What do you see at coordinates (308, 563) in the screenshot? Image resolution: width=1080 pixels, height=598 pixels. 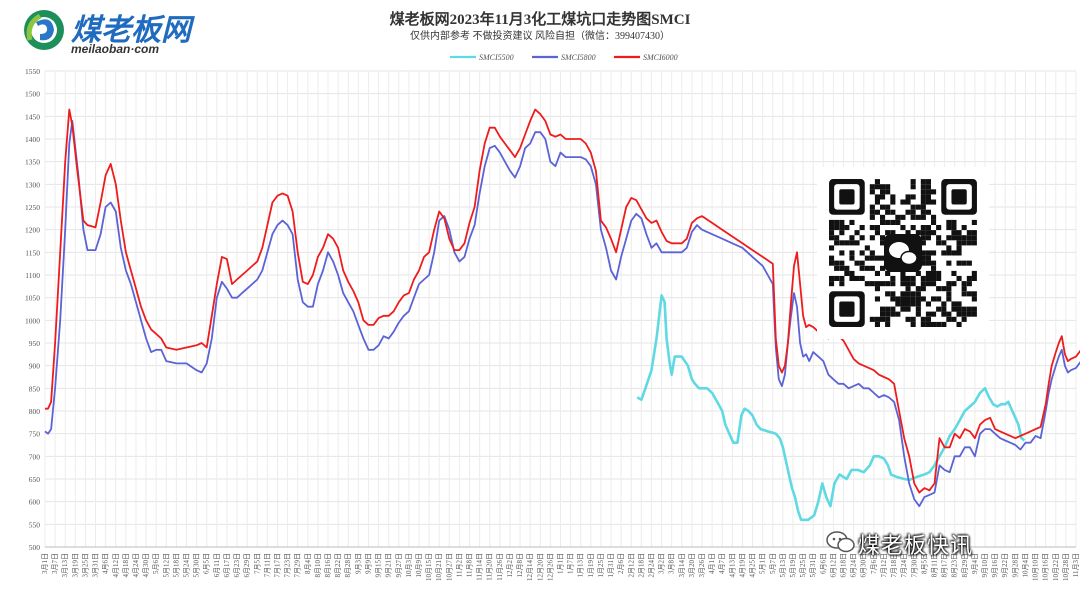 I see `x-tick-label: 8月4日` at bounding box center [308, 563].